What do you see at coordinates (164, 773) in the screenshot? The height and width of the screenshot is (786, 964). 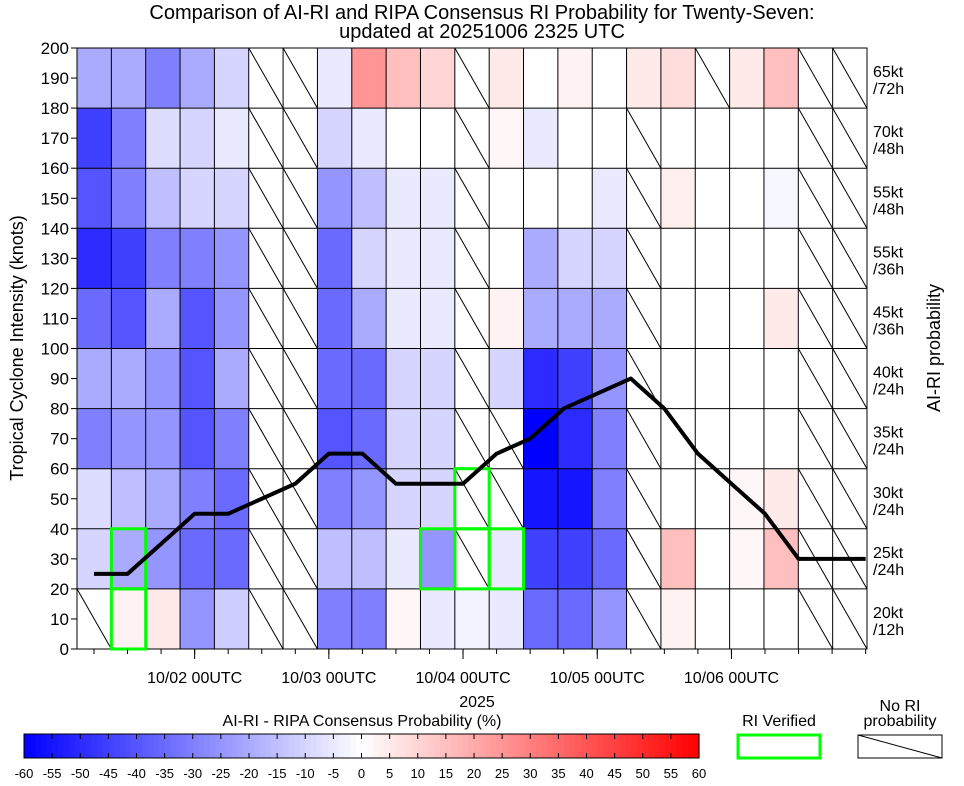 I see `colorbar-tick-label: -35` at bounding box center [164, 773].